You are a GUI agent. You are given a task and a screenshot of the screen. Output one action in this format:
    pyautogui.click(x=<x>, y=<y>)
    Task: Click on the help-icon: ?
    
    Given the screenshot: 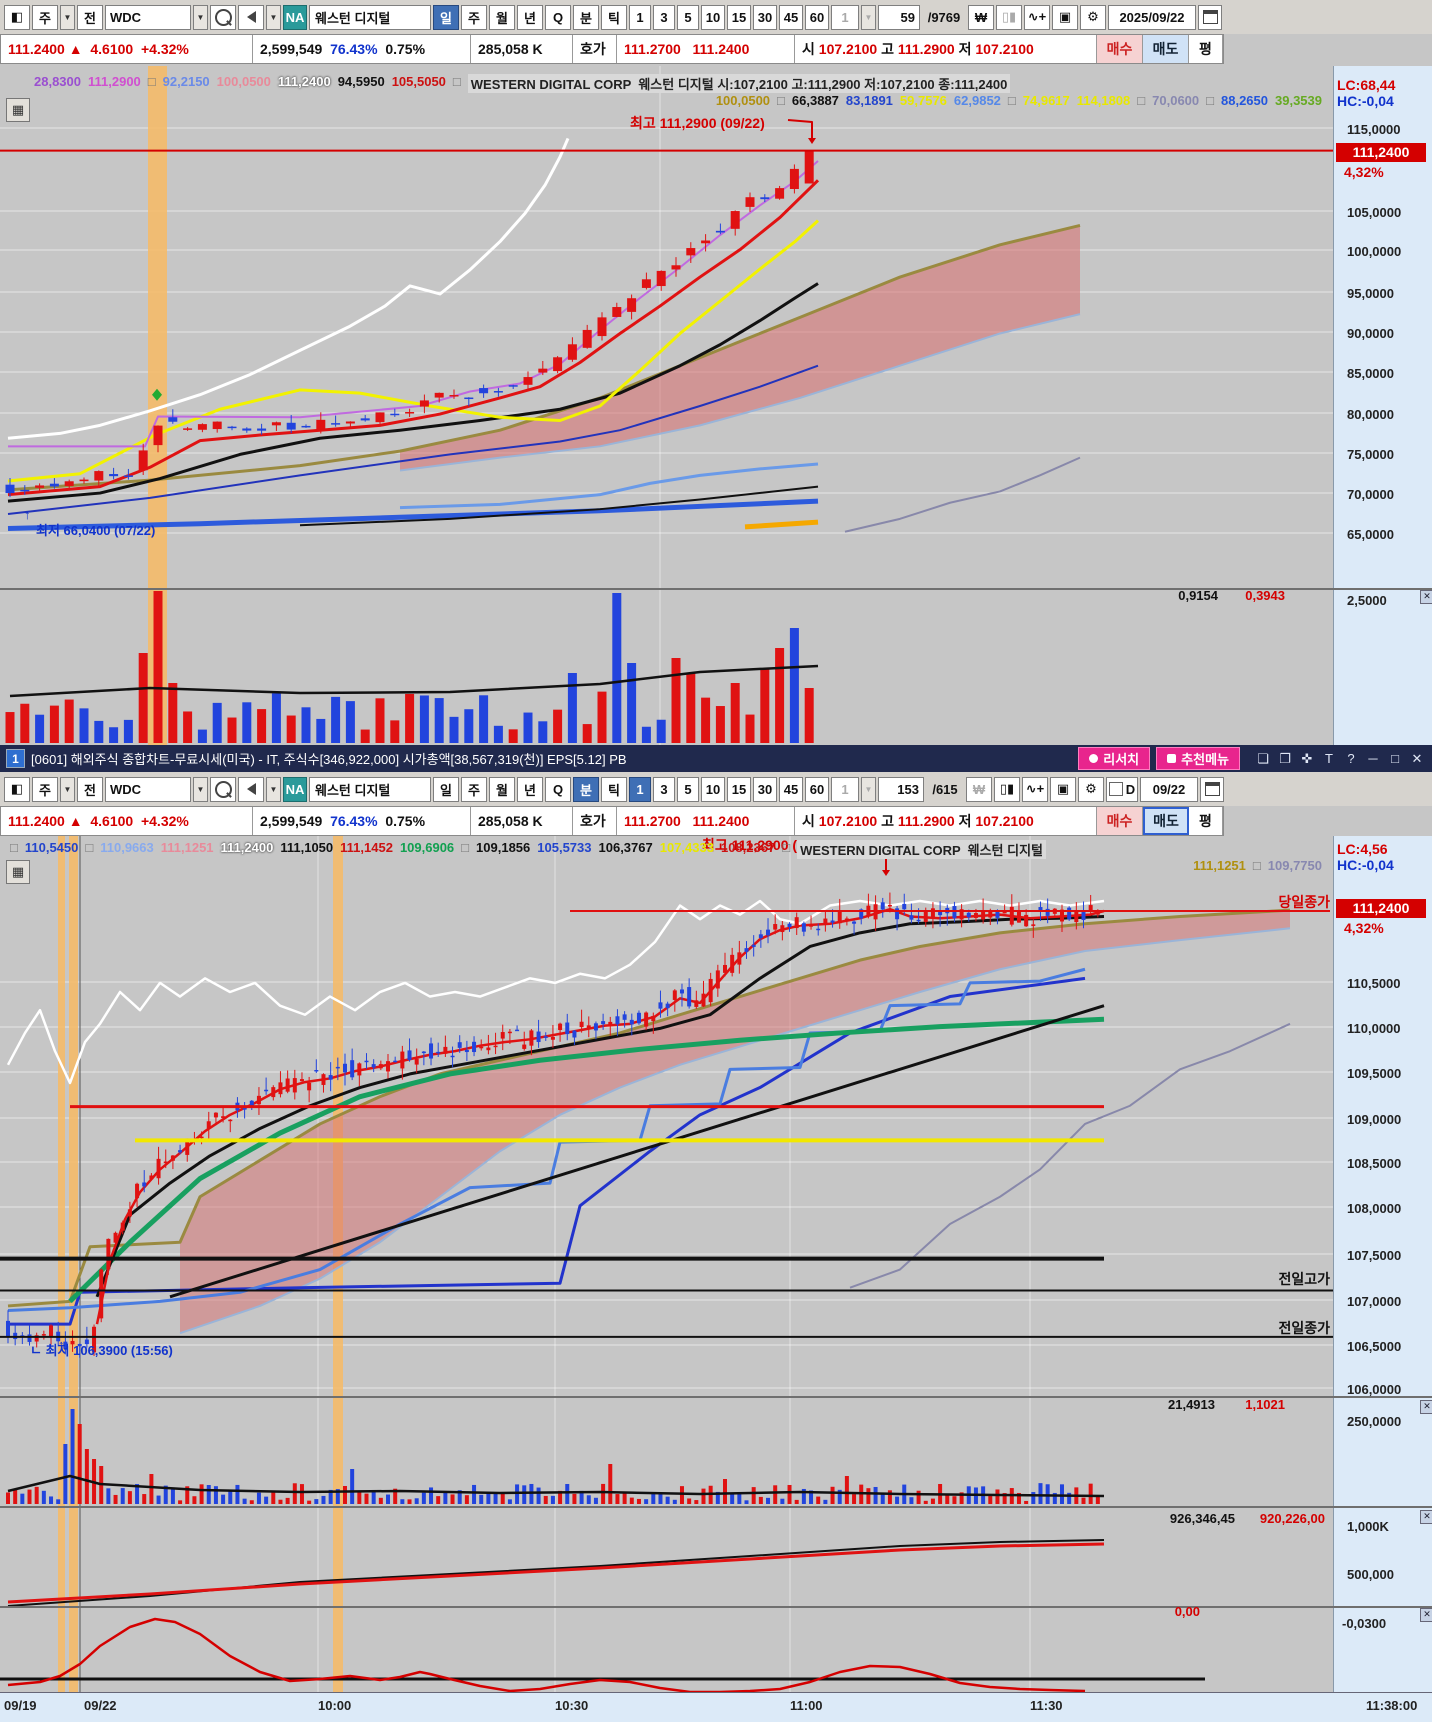 What is the action you would take?
    pyautogui.click(x=1351, y=758)
    